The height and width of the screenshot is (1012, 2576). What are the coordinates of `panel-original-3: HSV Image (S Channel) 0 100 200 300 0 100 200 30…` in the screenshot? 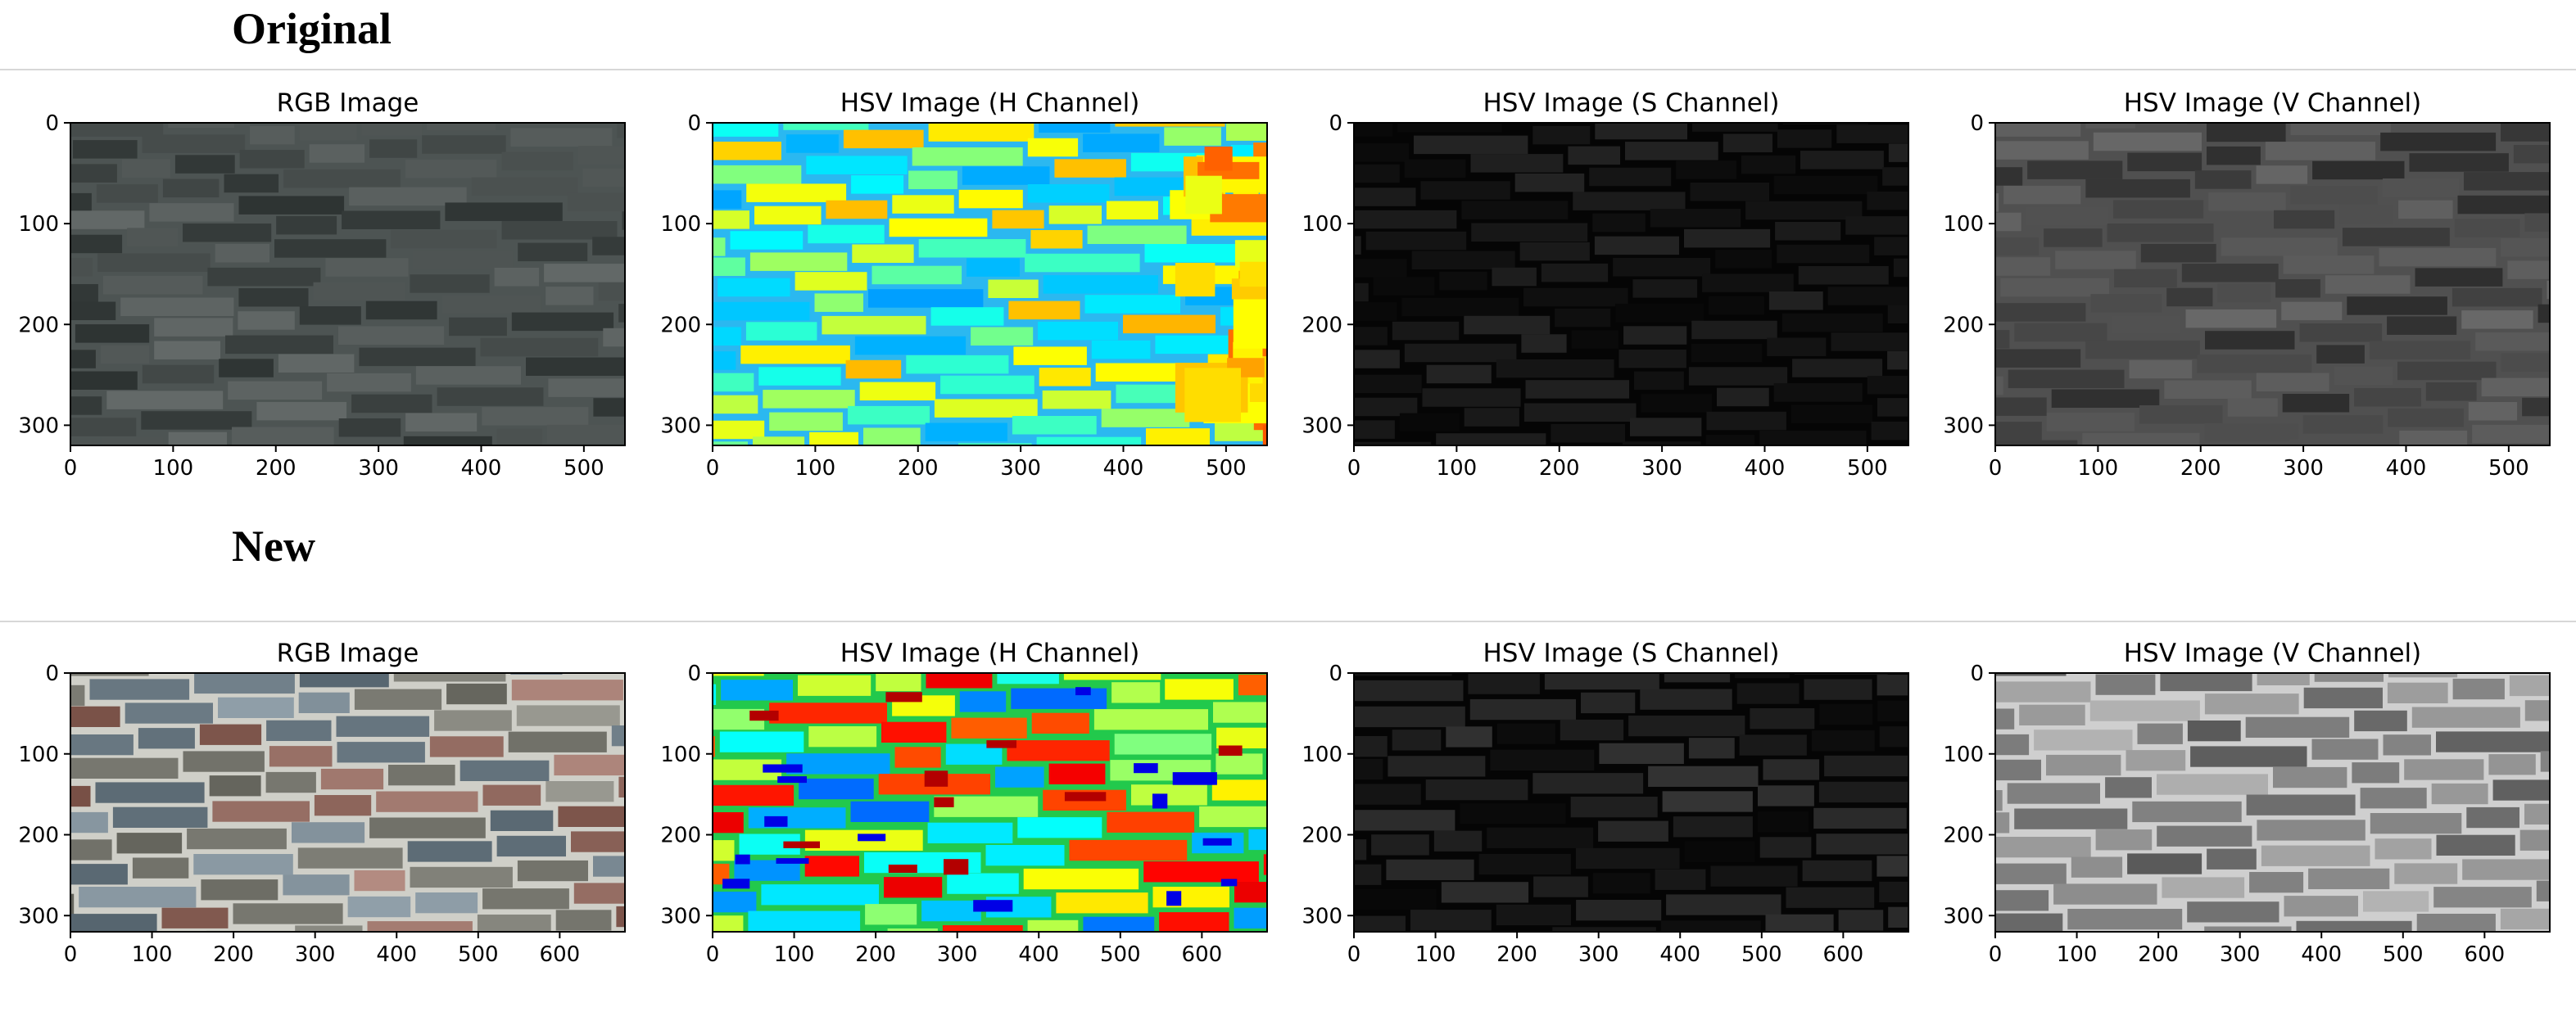 It's located at (1606, 283).